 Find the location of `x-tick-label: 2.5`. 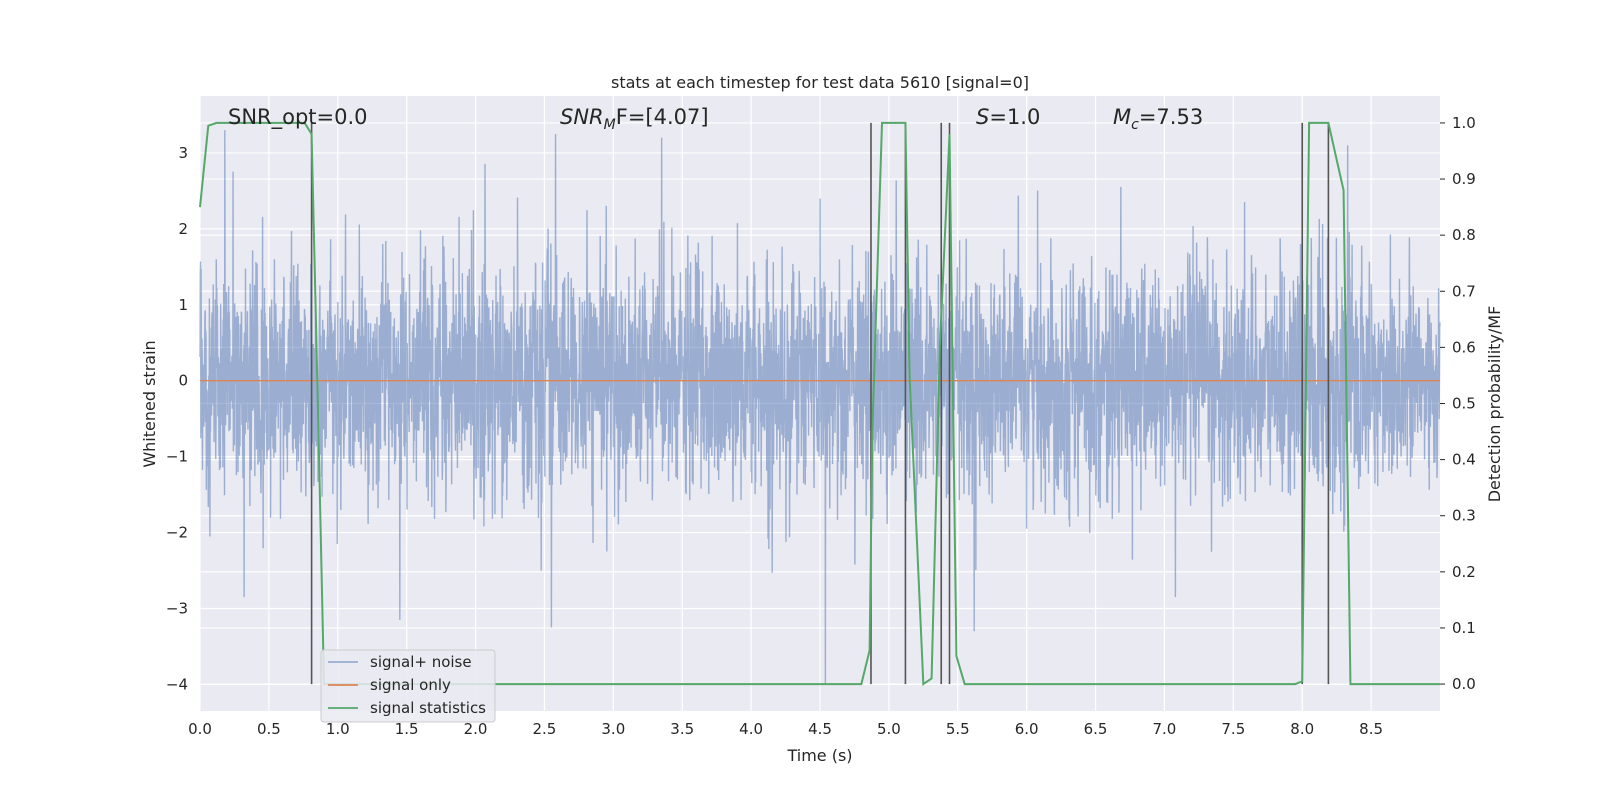

x-tick-label: 2.5 is located at coordinates (545, 729).